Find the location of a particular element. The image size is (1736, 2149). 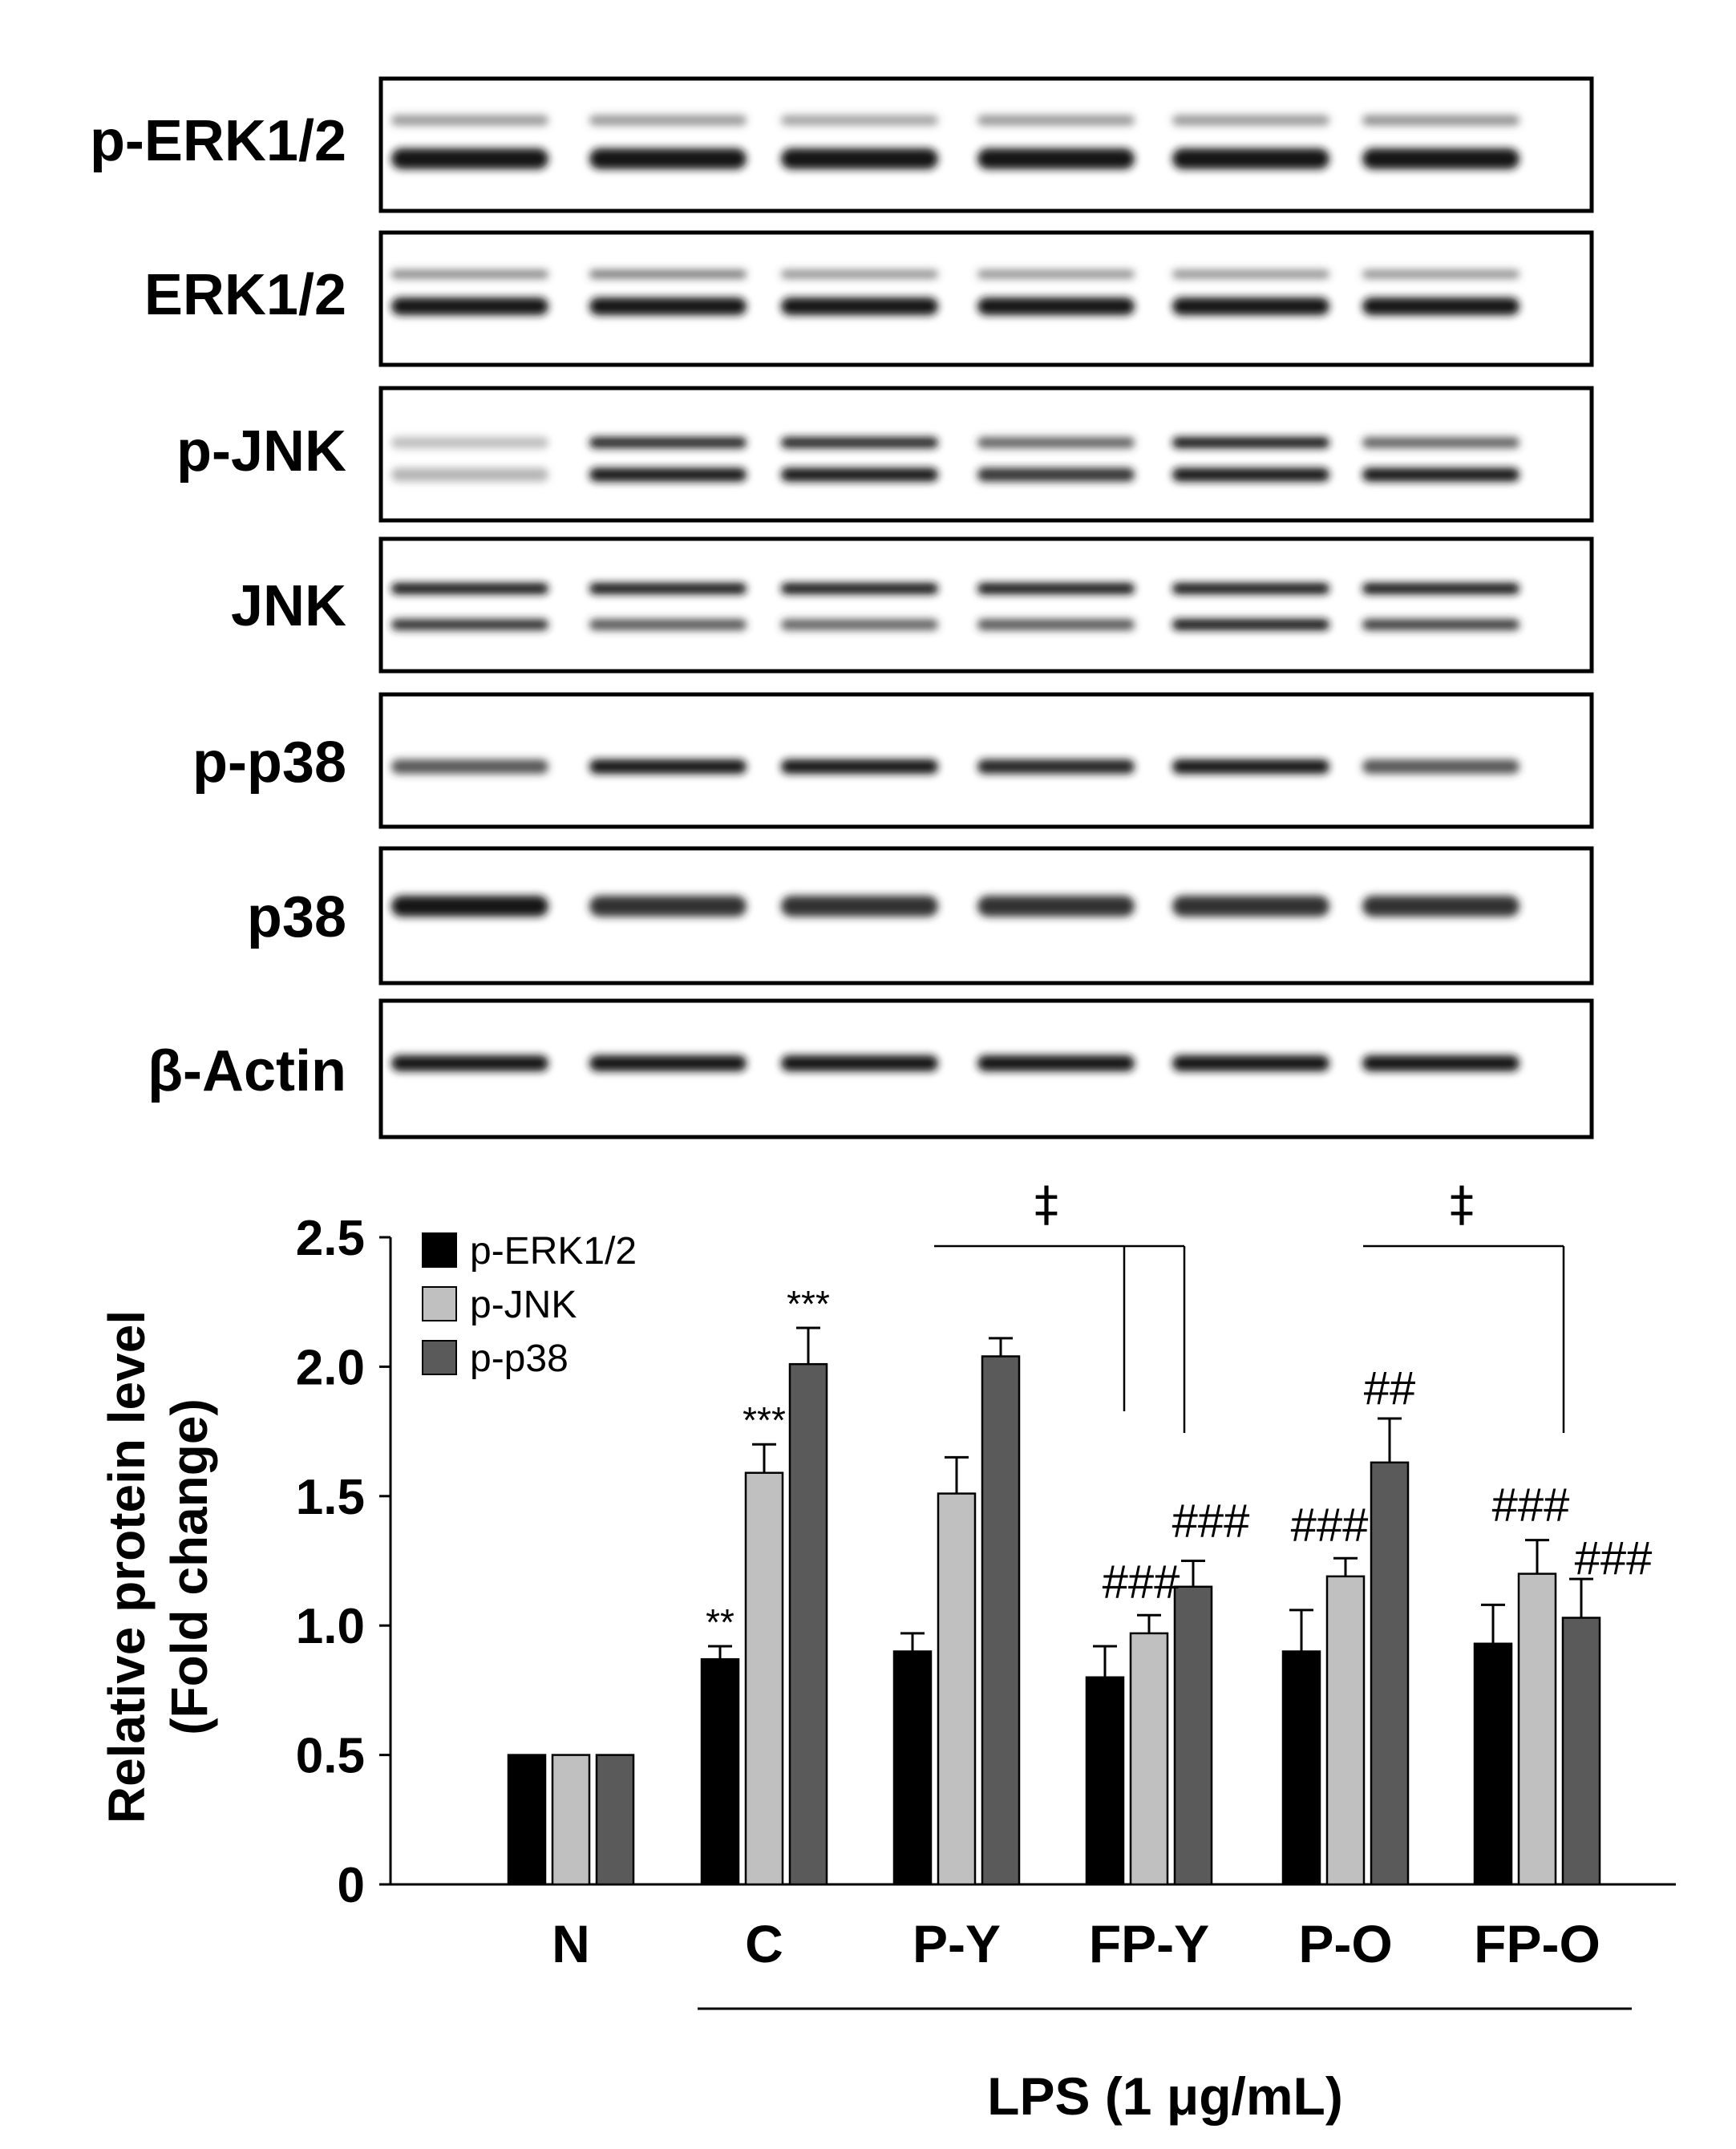

x-category-label: FP-Y is located at coordinates (1149, 1943).